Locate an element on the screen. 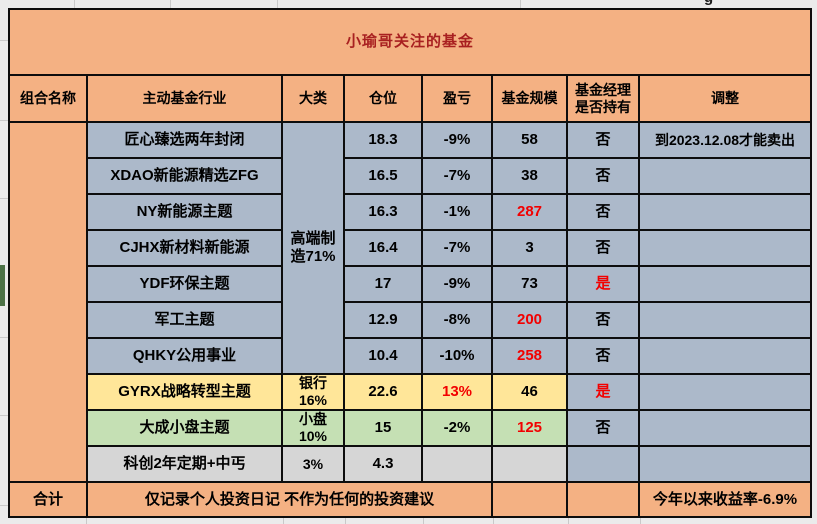  cell-fund-size: 3 is located at coordinates (529, 248).